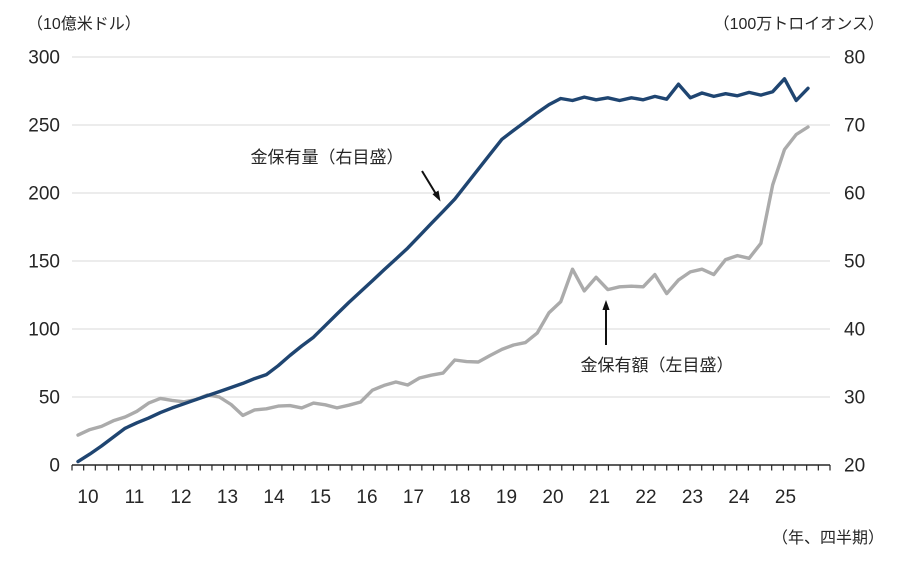 The image size is (900, 563). What do you see at coordinates (366, 497) in the screenshot?
I see `x-axis-year-label: 16` at bounding box center [366, 497].